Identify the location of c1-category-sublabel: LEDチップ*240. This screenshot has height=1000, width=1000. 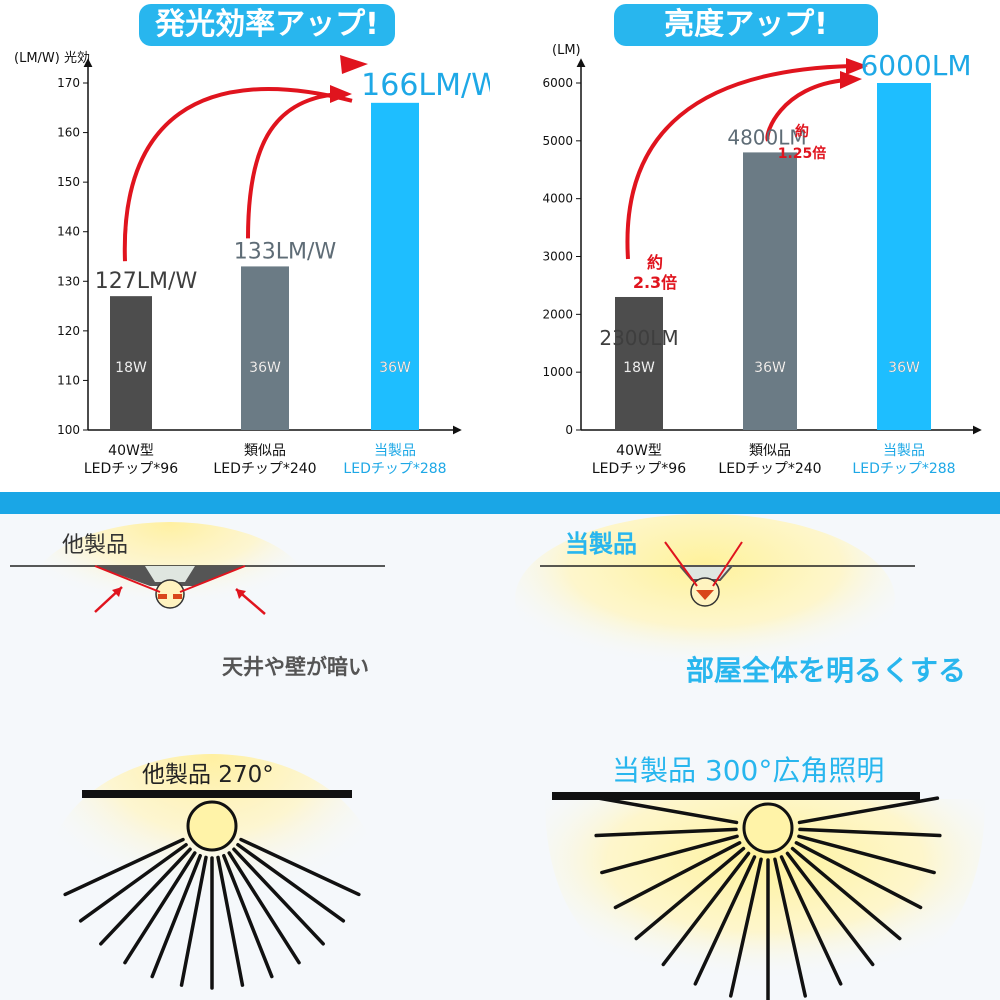
(264, 469).